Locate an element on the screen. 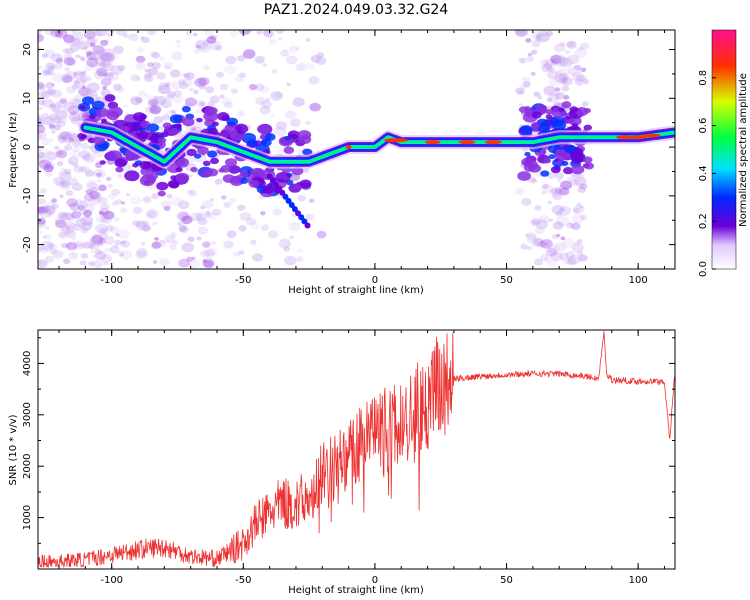 The height and width of the screenshot is (600, 750). spectrogram-y-tick-label: -10 is located at coordinates (27, 196).